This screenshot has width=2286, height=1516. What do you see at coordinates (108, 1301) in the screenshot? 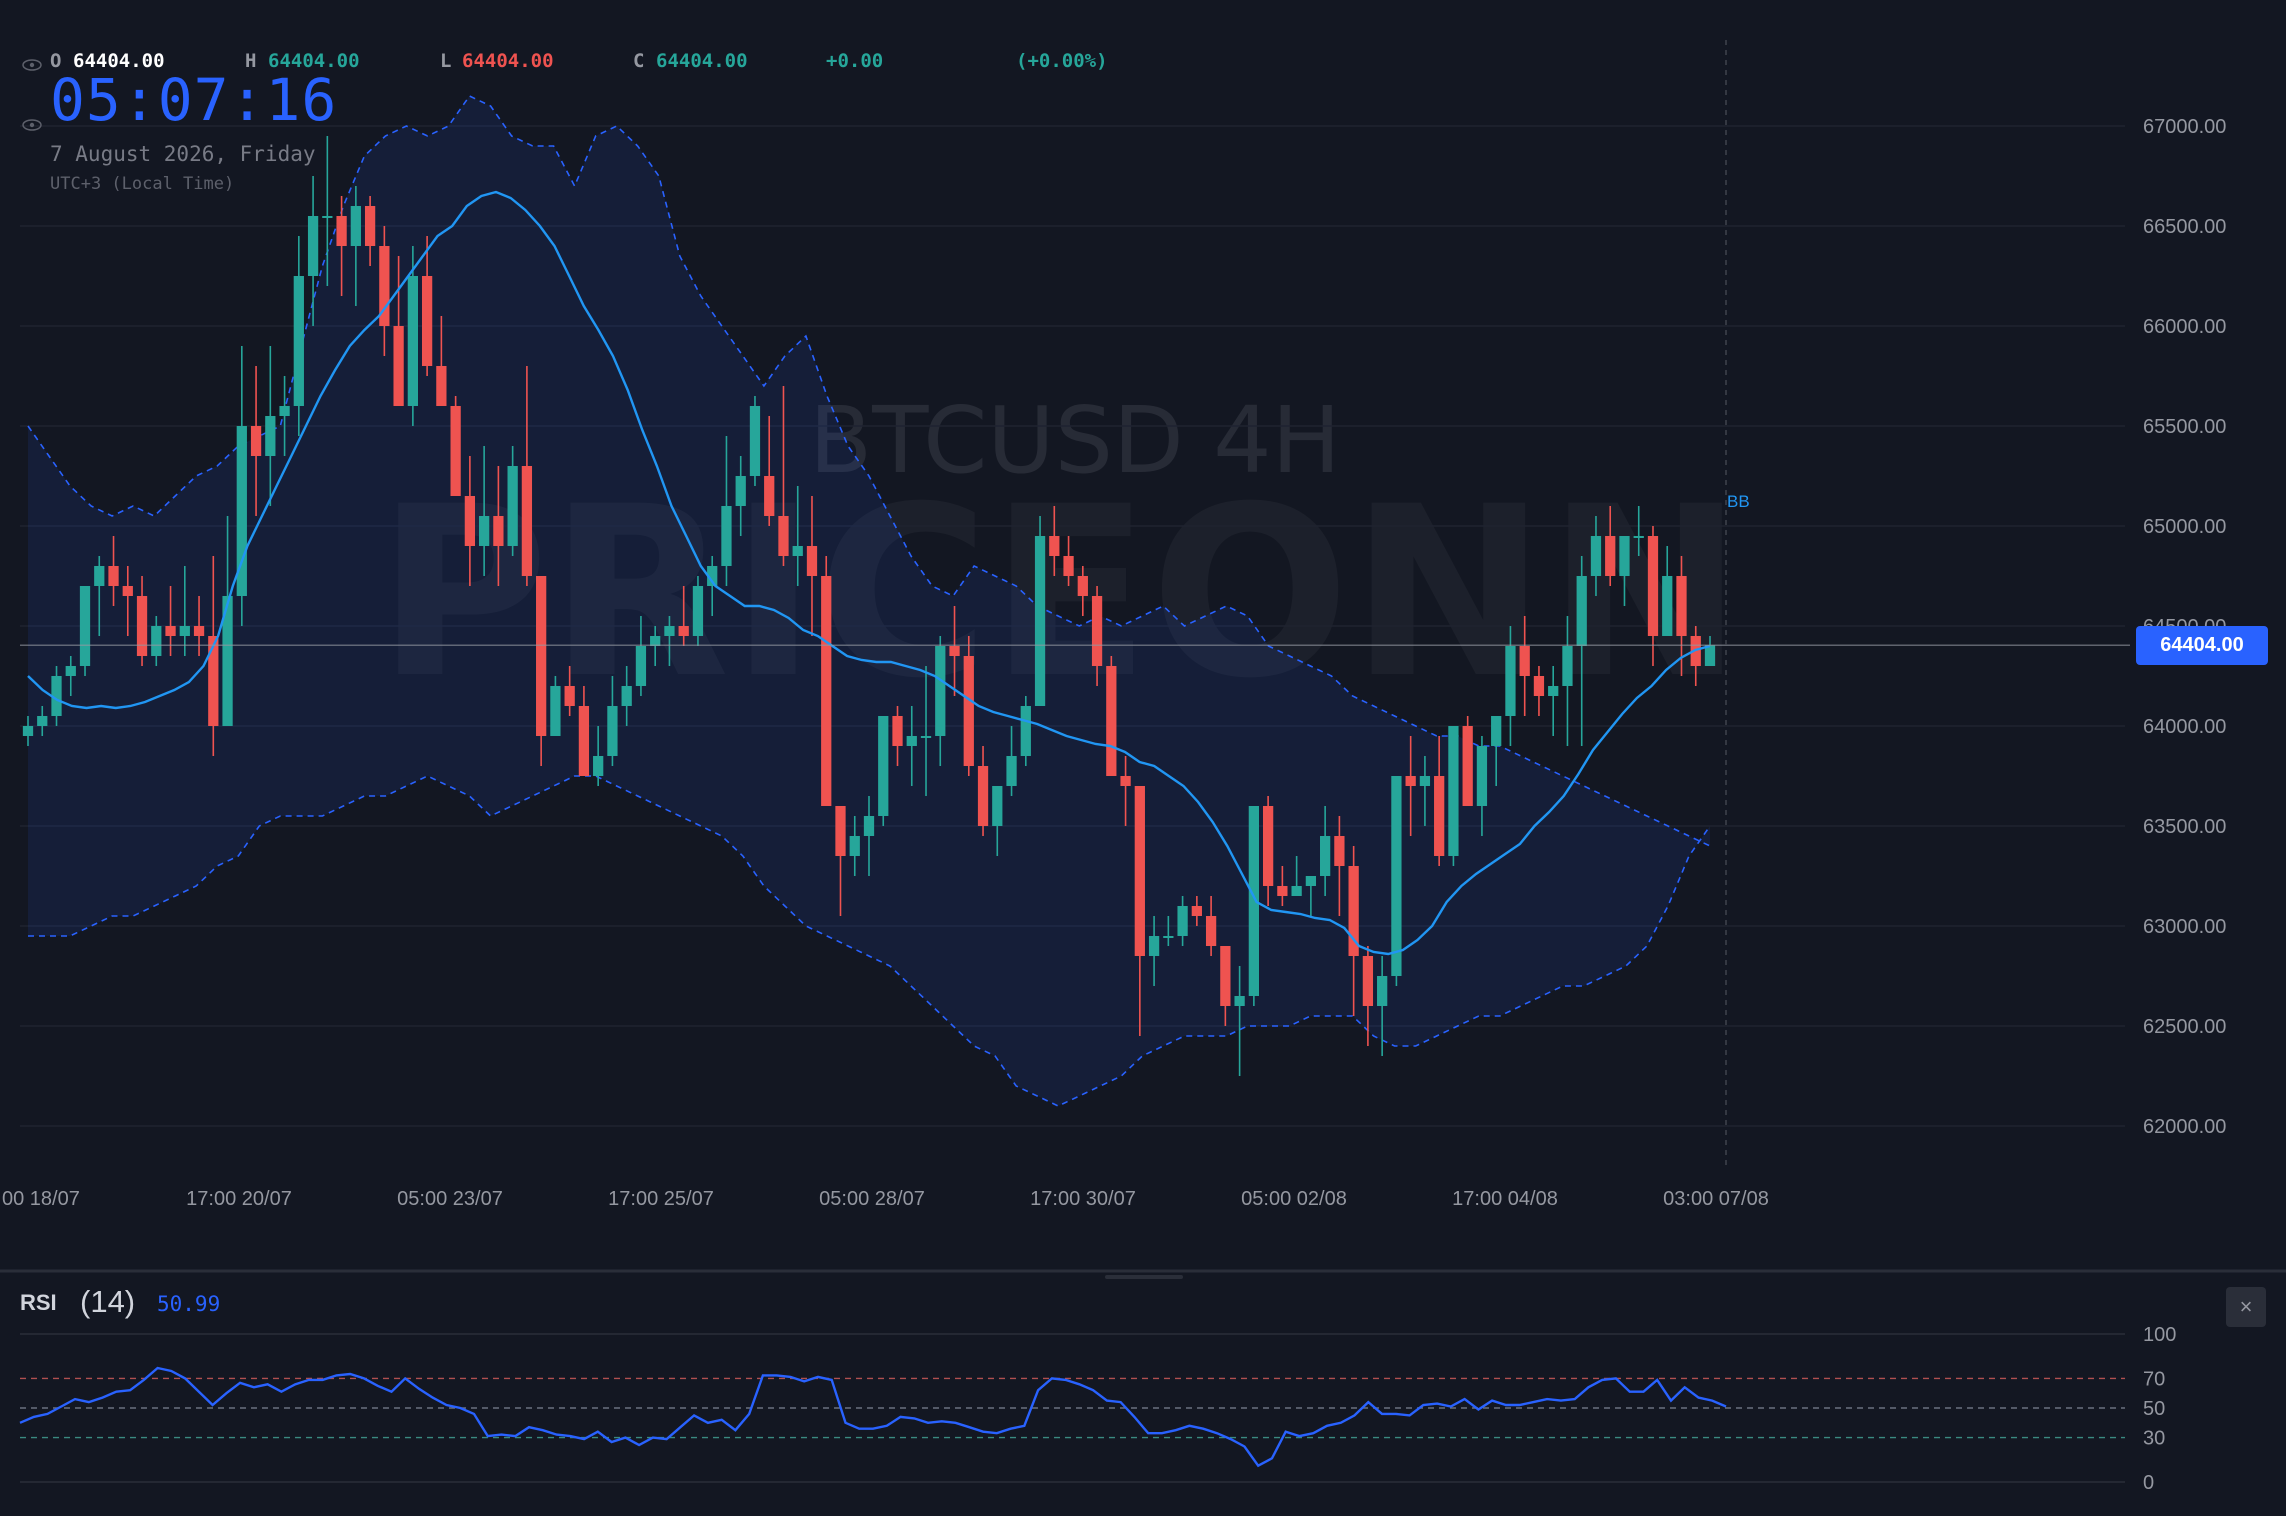
I see `rsi-length: (14)` at bounding box center [108, 1301].